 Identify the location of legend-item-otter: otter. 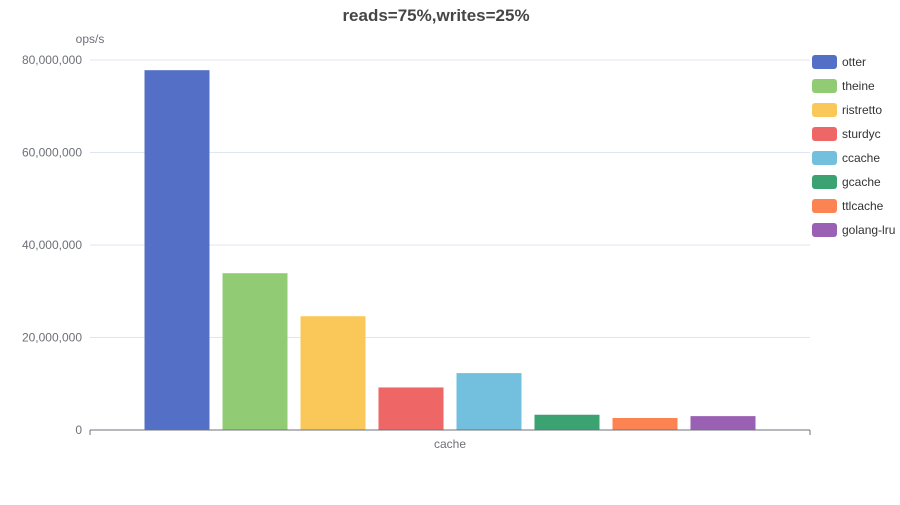
(839, 62).